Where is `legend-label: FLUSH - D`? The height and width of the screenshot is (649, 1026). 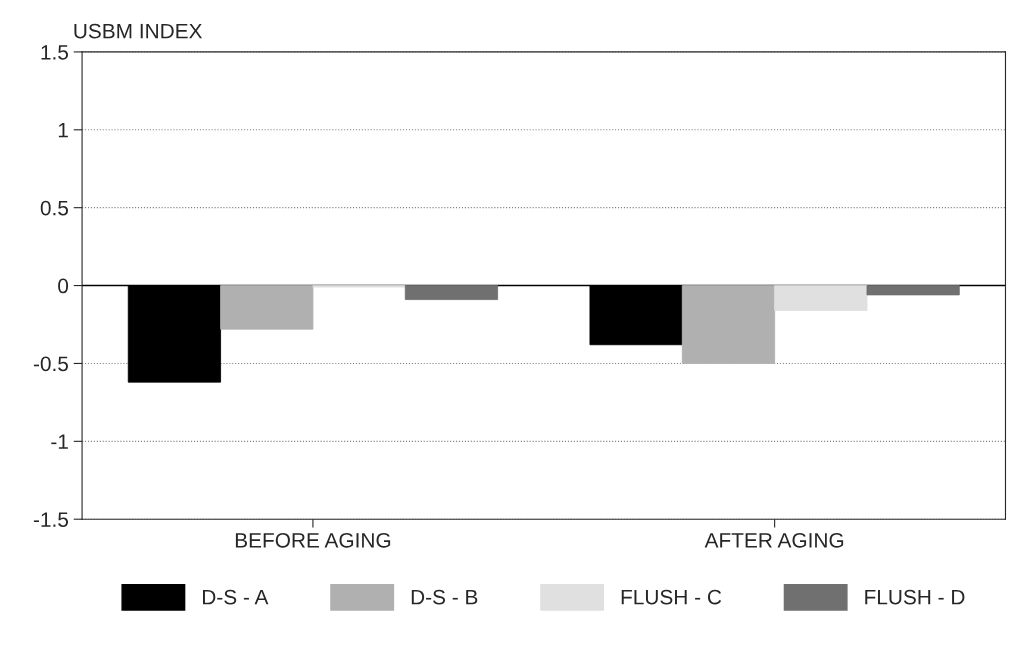 legend-label: FLUSH - D is located at coordinates (915, 597).